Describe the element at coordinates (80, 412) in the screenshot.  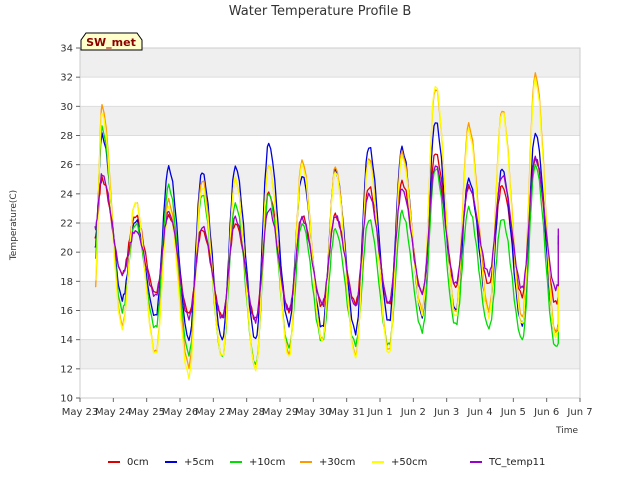
I see `x-tick-label: May 23` at that location.